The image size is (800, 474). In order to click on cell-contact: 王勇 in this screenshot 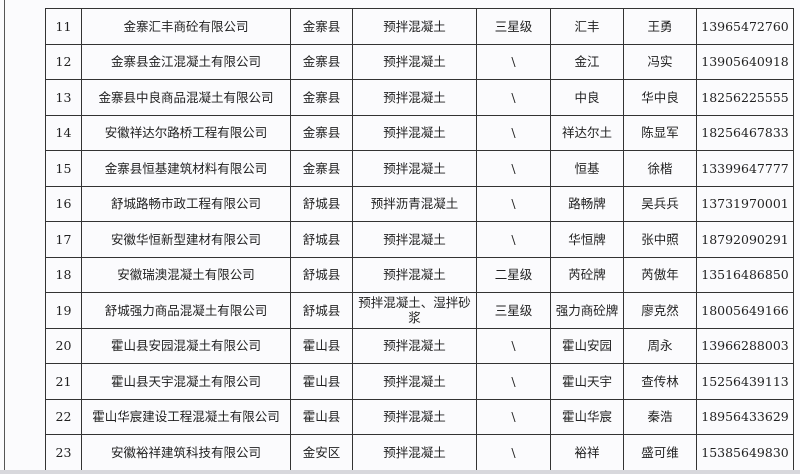, I will do `click(660, 26)`.